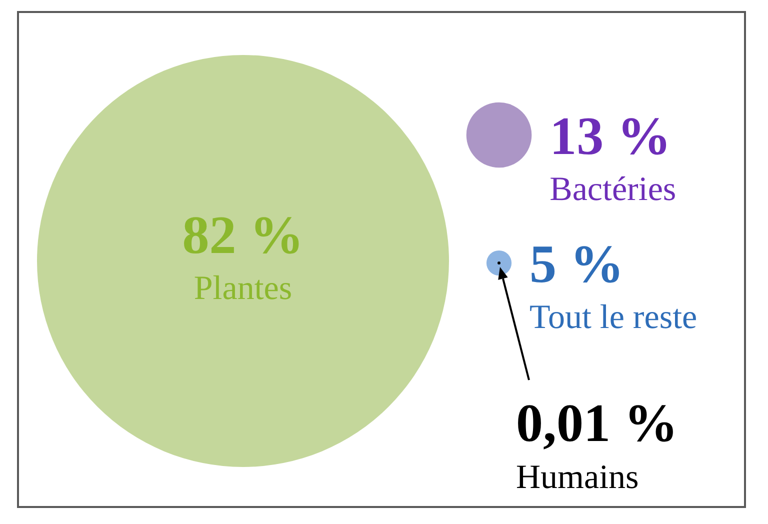  Describe the element at coordinates (243, 235) in the screenshot. I see `data-label: 82 %` at that location.